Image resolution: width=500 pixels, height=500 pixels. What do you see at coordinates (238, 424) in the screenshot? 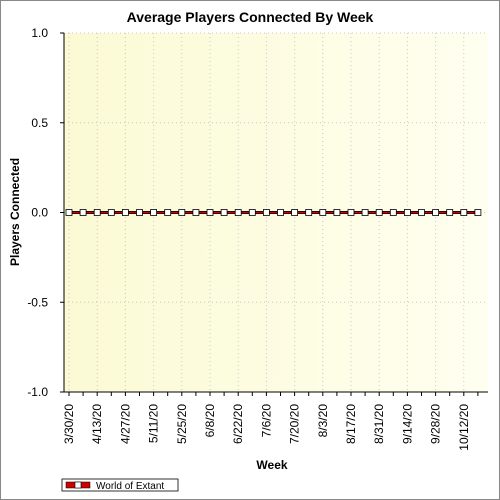
I see `x-tick-label: 6/22/20` at bounding box center [238, 424].